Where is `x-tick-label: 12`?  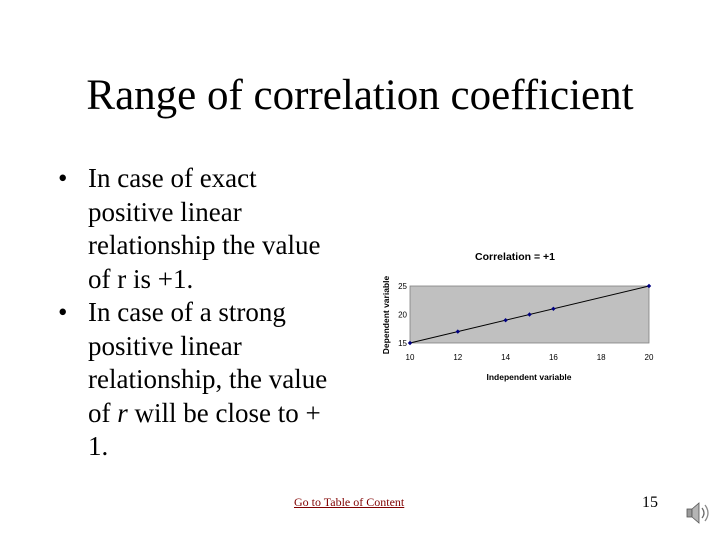
x-tick-label: 12 is located at coordinates (457, 357).